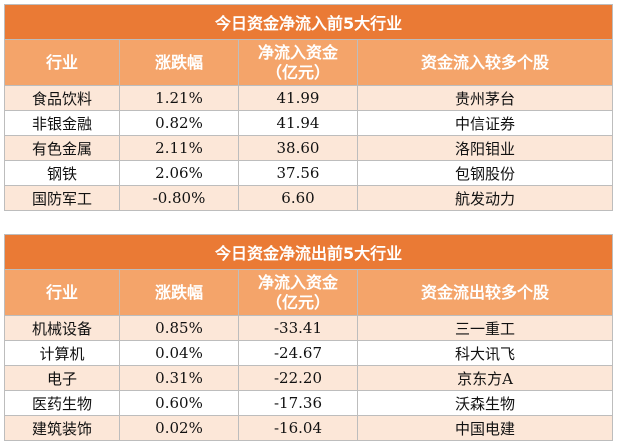 This screenshot has width=619, height=448. I want to click on stock-cell: 贵州茅台, so click(485, 98).